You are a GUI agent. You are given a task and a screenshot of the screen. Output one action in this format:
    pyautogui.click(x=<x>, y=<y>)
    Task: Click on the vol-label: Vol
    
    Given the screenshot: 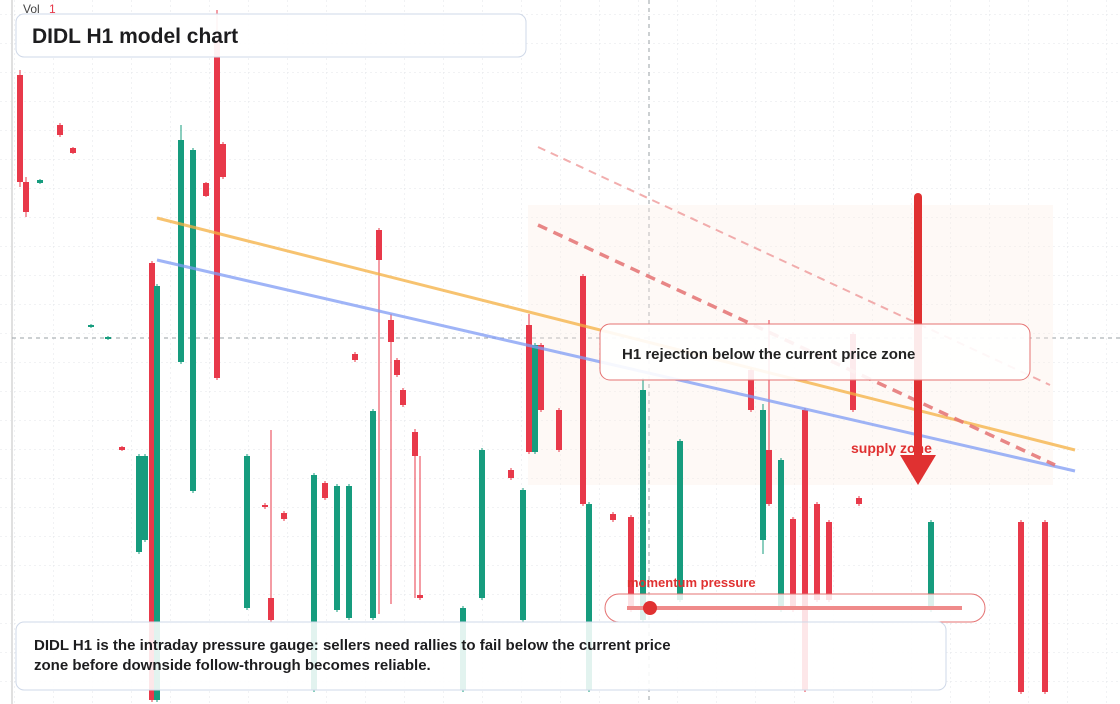 What is the action you would take?
    pyautogui.click(x=31, y=9)
    